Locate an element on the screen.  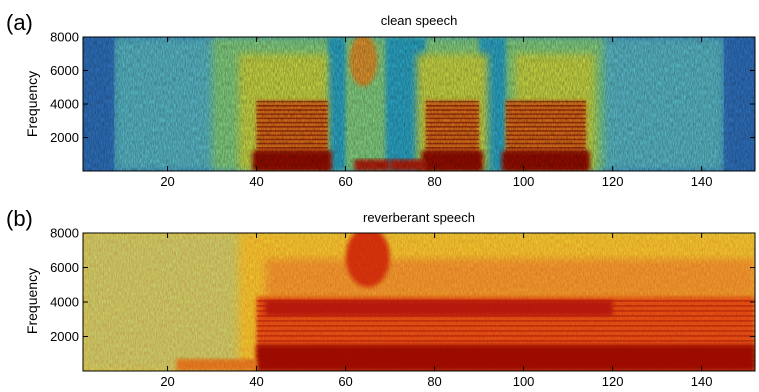
panel-a-tag: (a) is located at coordinates (19, 22).